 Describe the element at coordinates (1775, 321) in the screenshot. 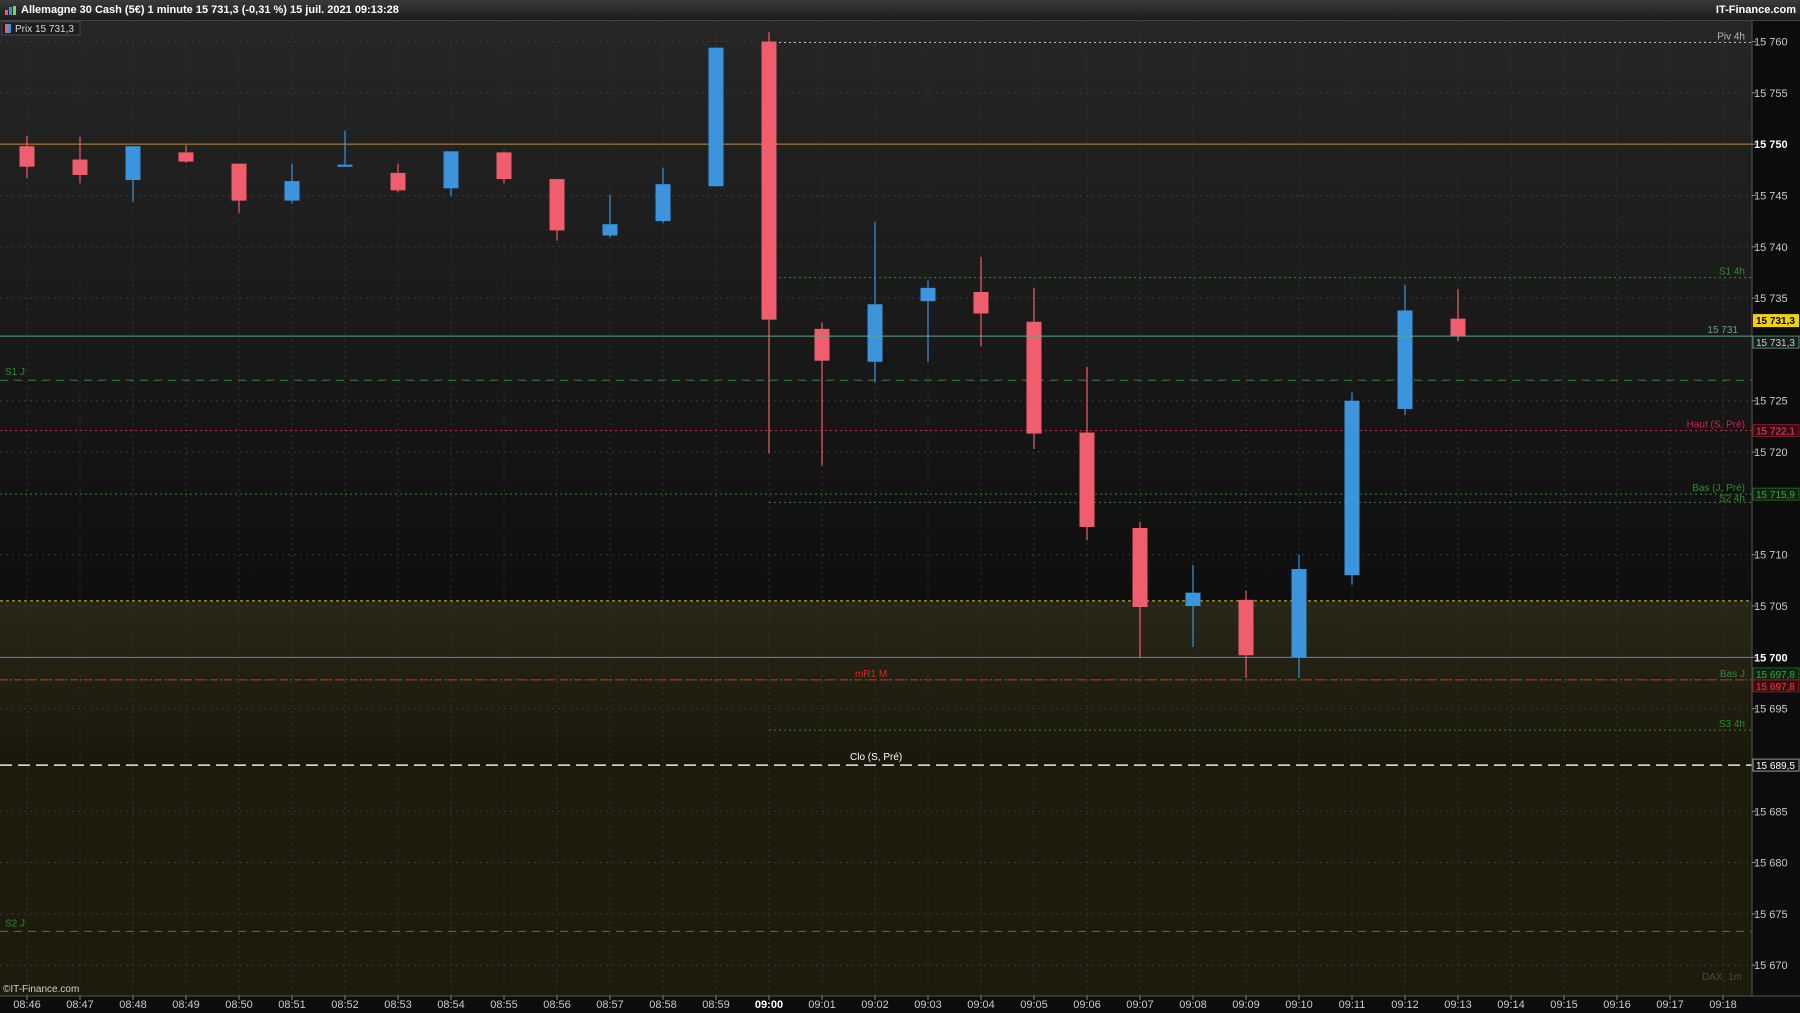

I see `last-price-tag: 15 731,3` at that location.